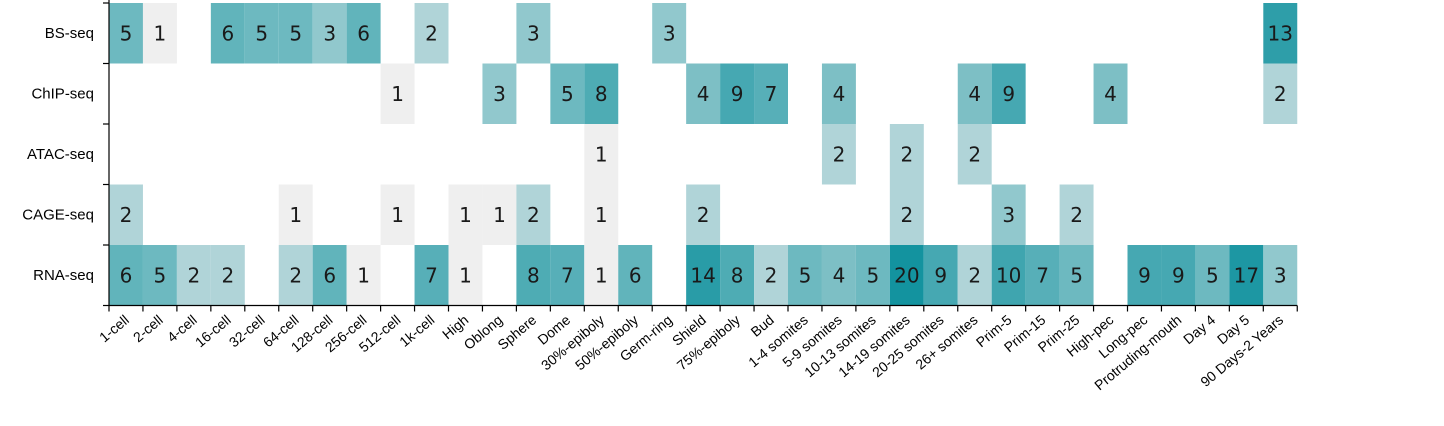 The image size is (1444, 426). What do you see at coordinates (601, 93) in the screenshot?
I see `heatmap-cell-chip-seq-30-epiboly` at bounding box center [601, 93].